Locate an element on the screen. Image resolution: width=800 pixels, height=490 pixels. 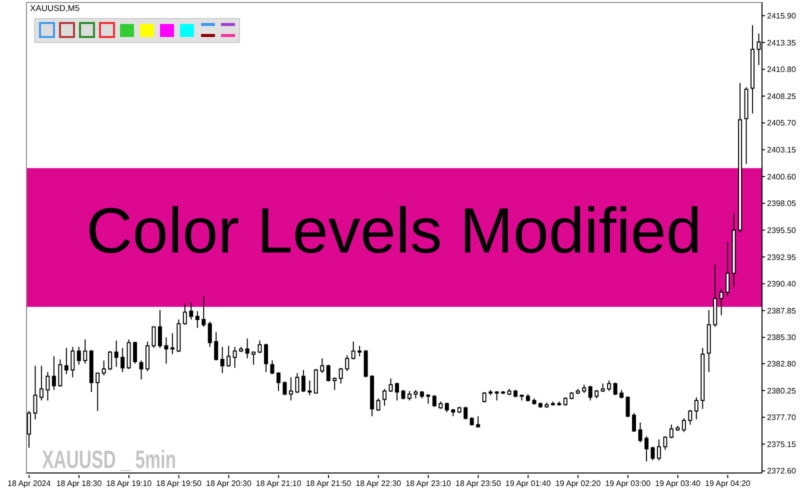
y-tick-label: 2390.40 is located at coordinates (781, 284).